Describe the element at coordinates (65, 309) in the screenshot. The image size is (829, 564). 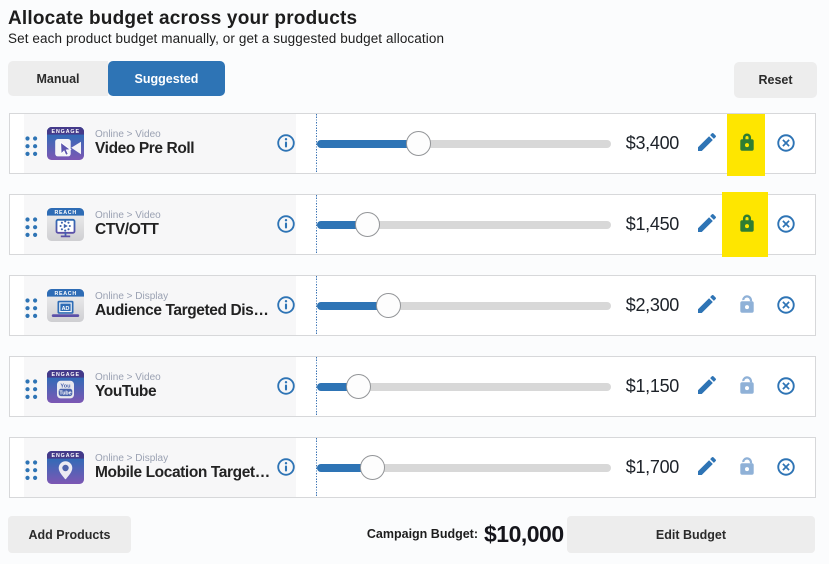
I see `svg-text: AD` at that location.